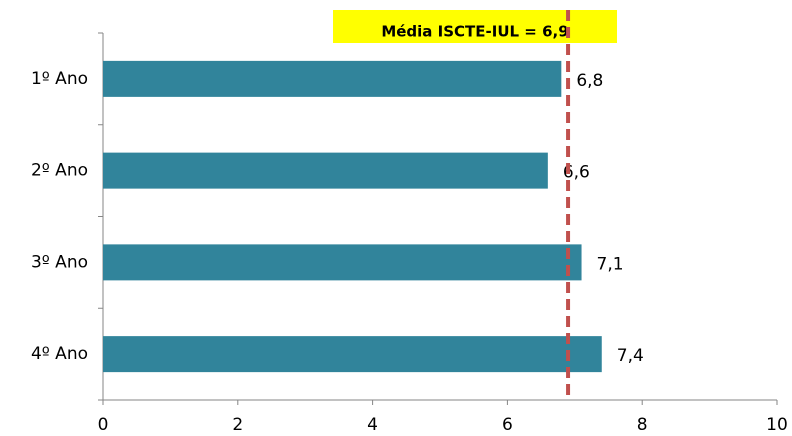 This screenshot has height=436, width=792. I want to click on x-tick-label: 10, so click(777, 425).